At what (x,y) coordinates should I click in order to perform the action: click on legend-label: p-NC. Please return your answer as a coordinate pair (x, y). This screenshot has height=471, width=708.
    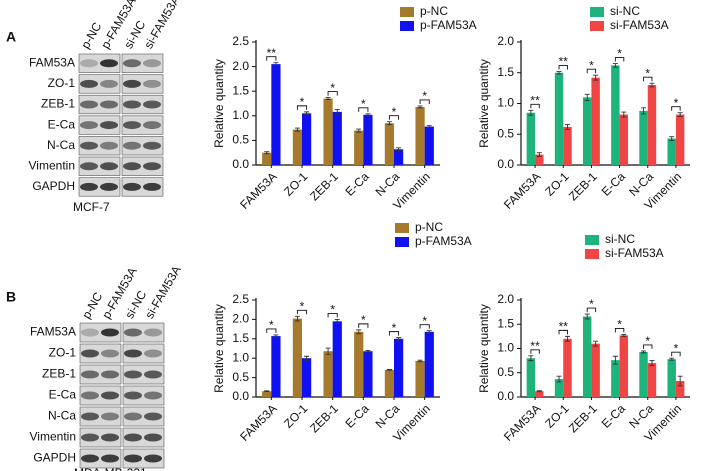
    Looking at the image, I should click on (429, 227).